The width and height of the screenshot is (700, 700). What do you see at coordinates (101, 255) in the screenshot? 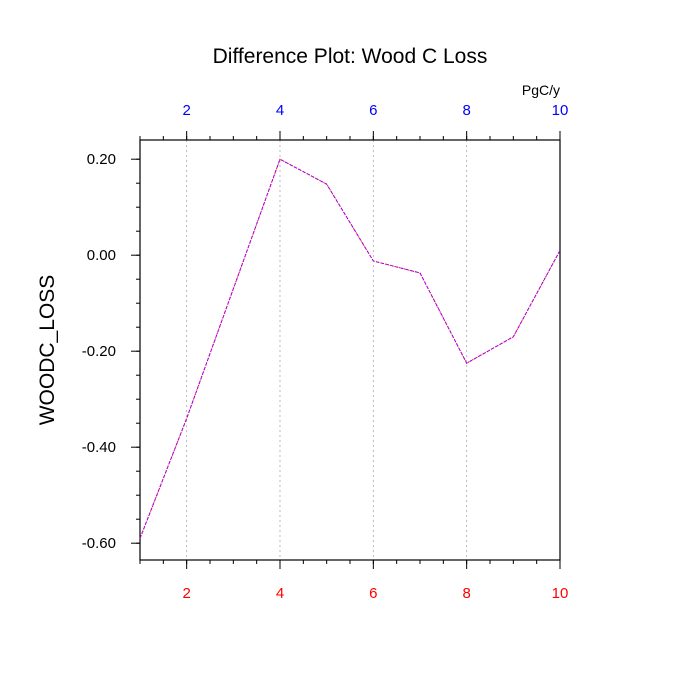
I see `y-tick-label: 0.00` at bounding box center [101, 255].